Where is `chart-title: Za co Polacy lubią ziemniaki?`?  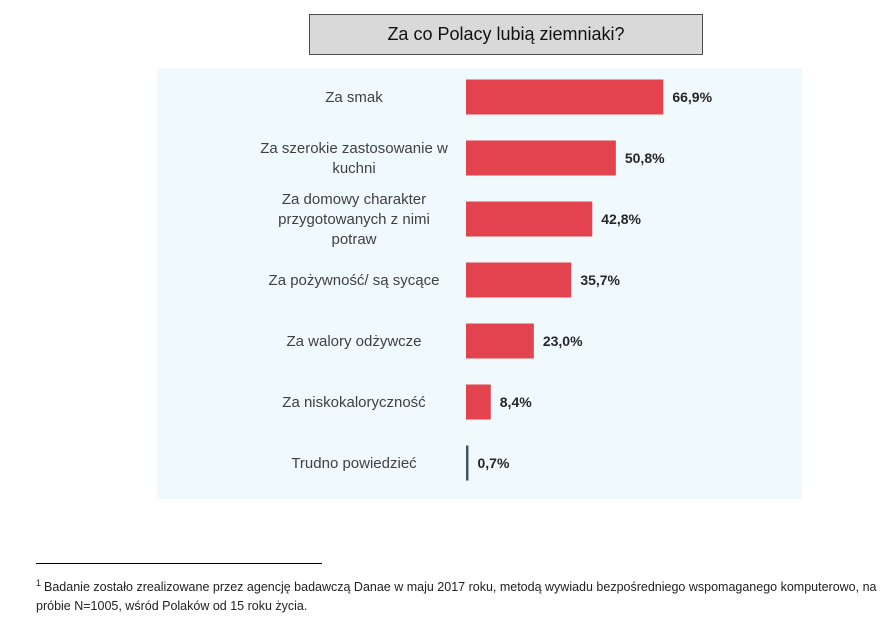
chart-title: Za co Polacy lubią ziemniaki? is located at coordinates (506, 34).